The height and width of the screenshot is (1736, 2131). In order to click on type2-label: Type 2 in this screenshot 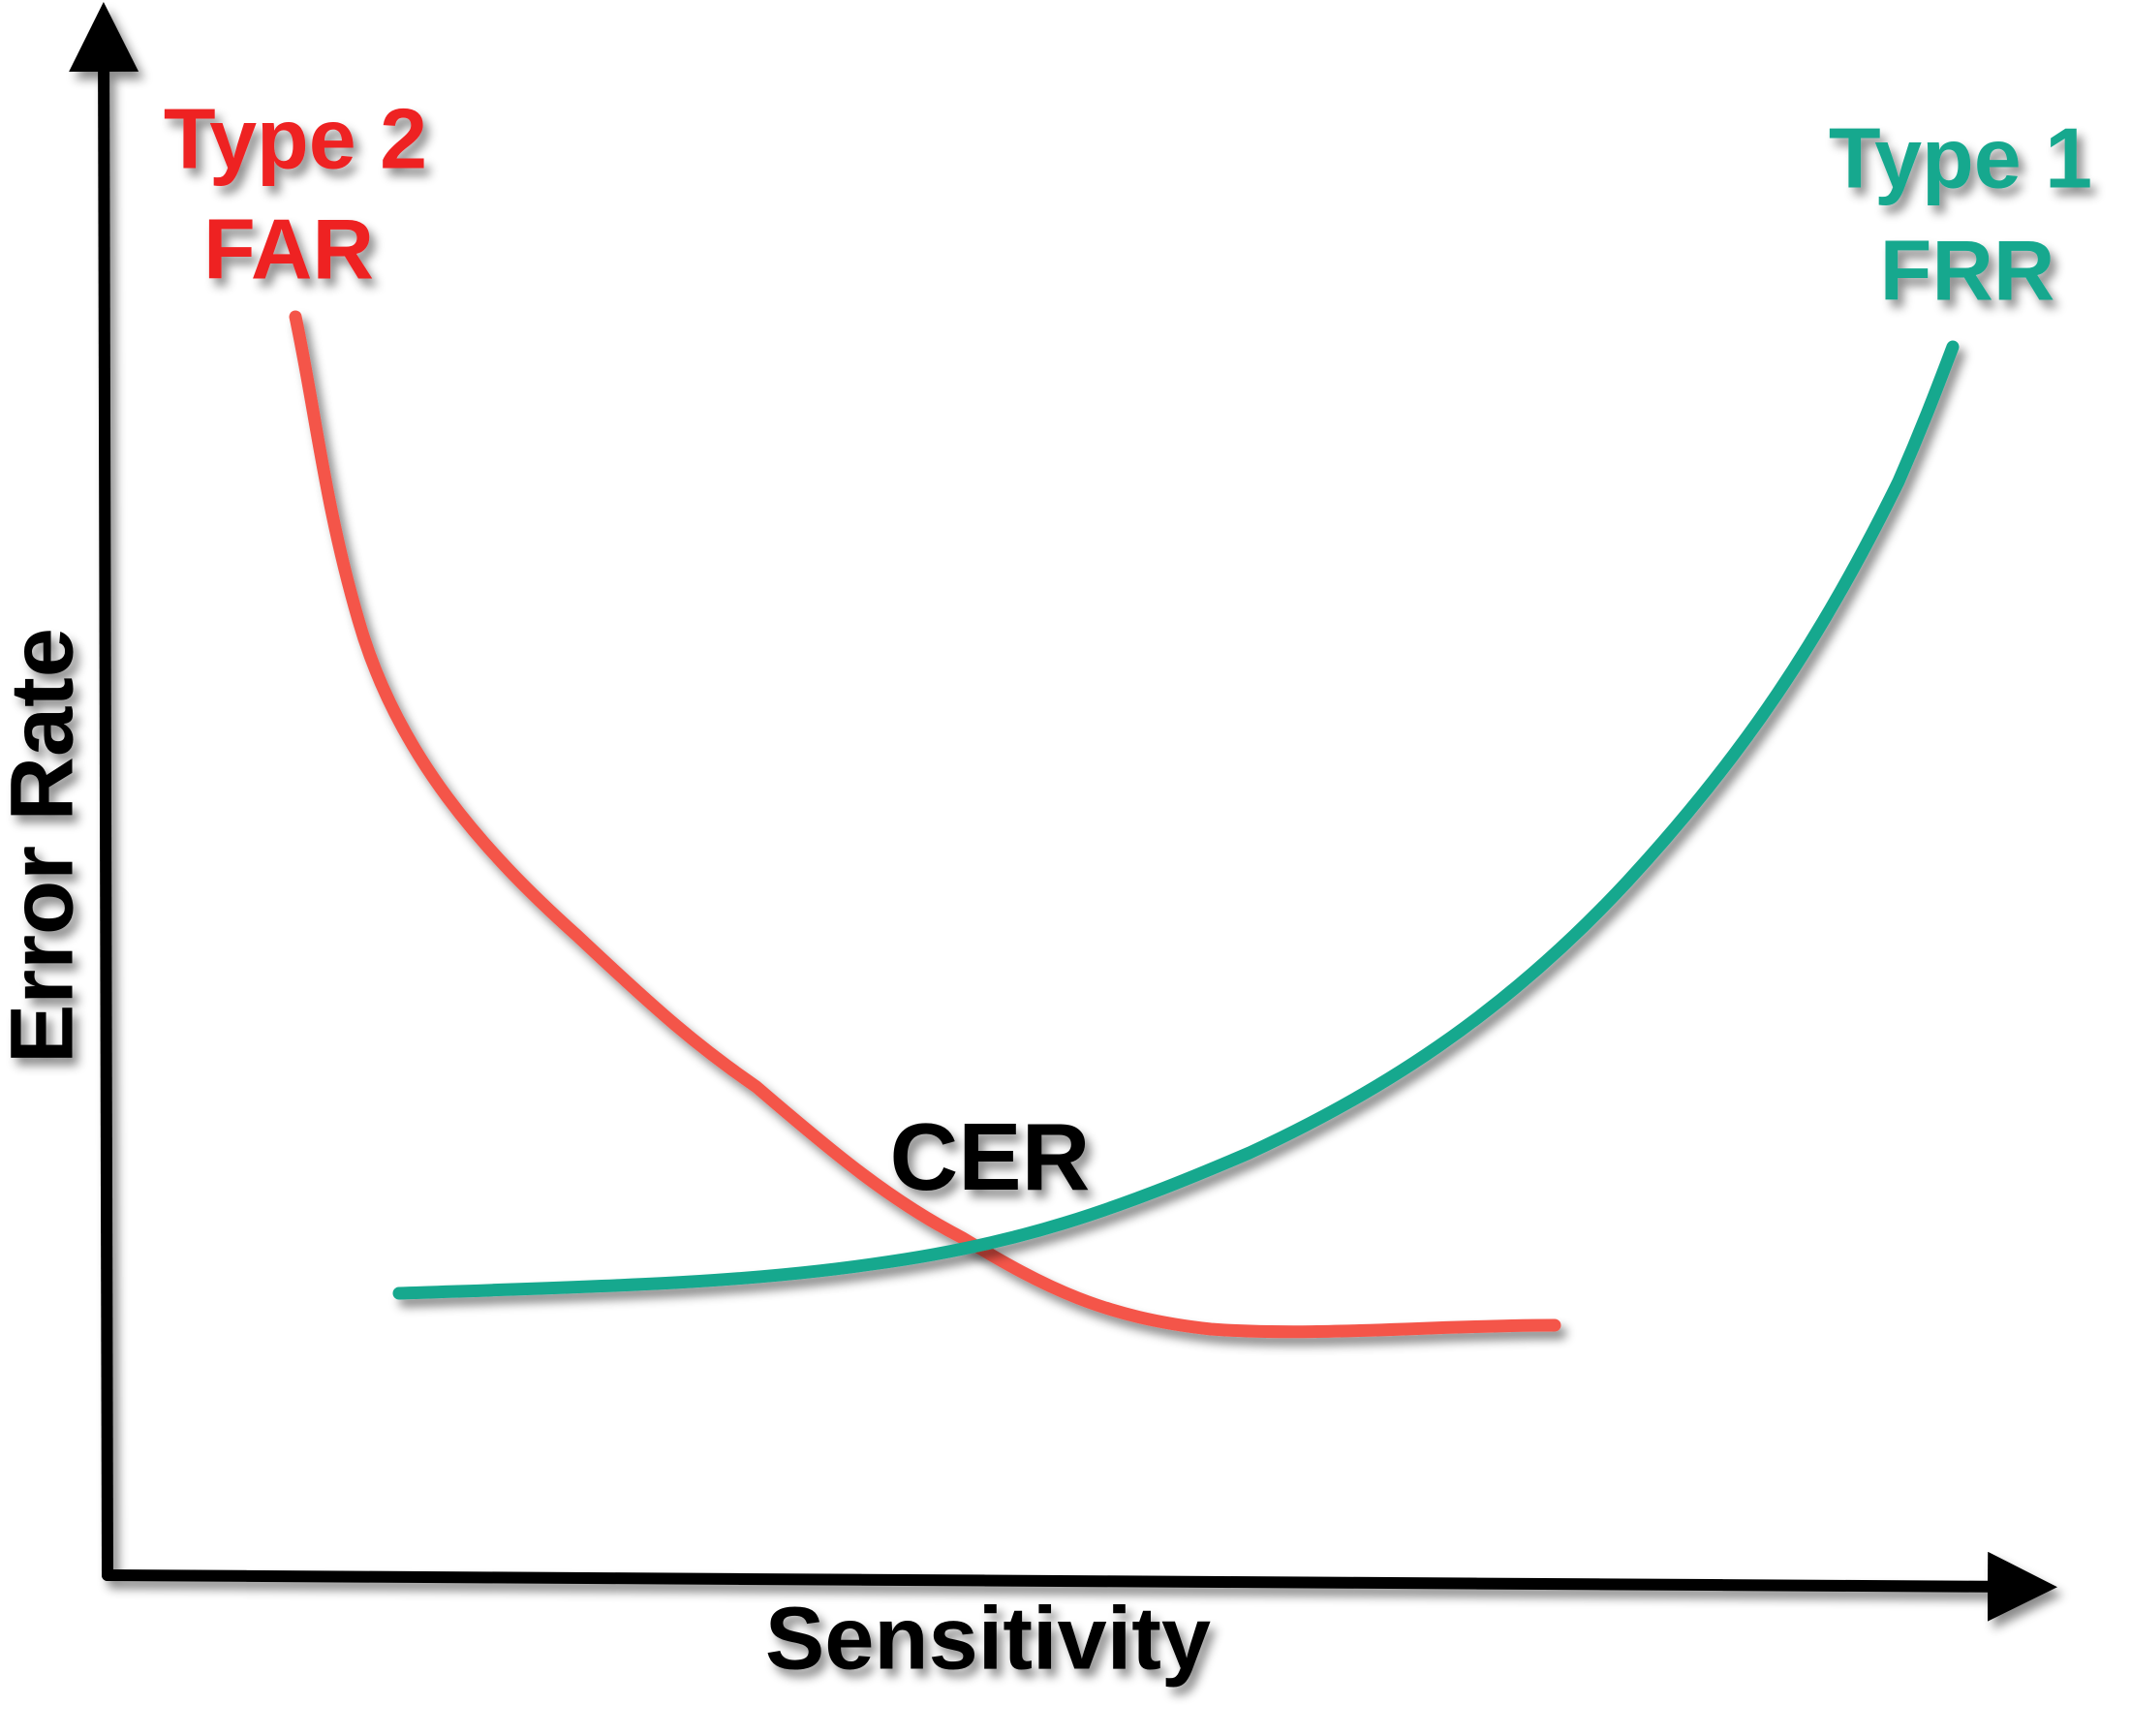, I will do `click(295, 138)`.